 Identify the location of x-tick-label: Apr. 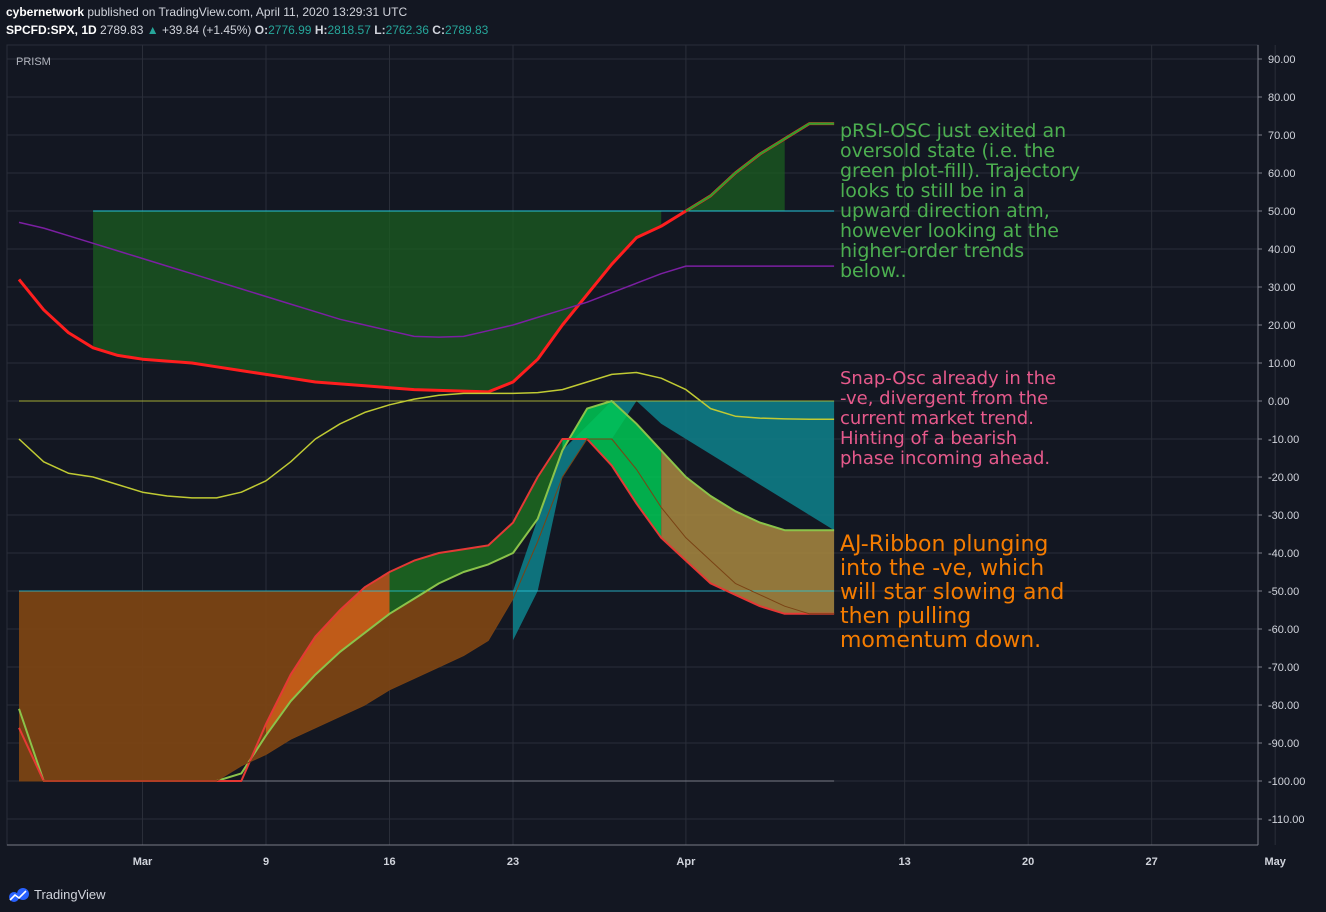
(686, 862).